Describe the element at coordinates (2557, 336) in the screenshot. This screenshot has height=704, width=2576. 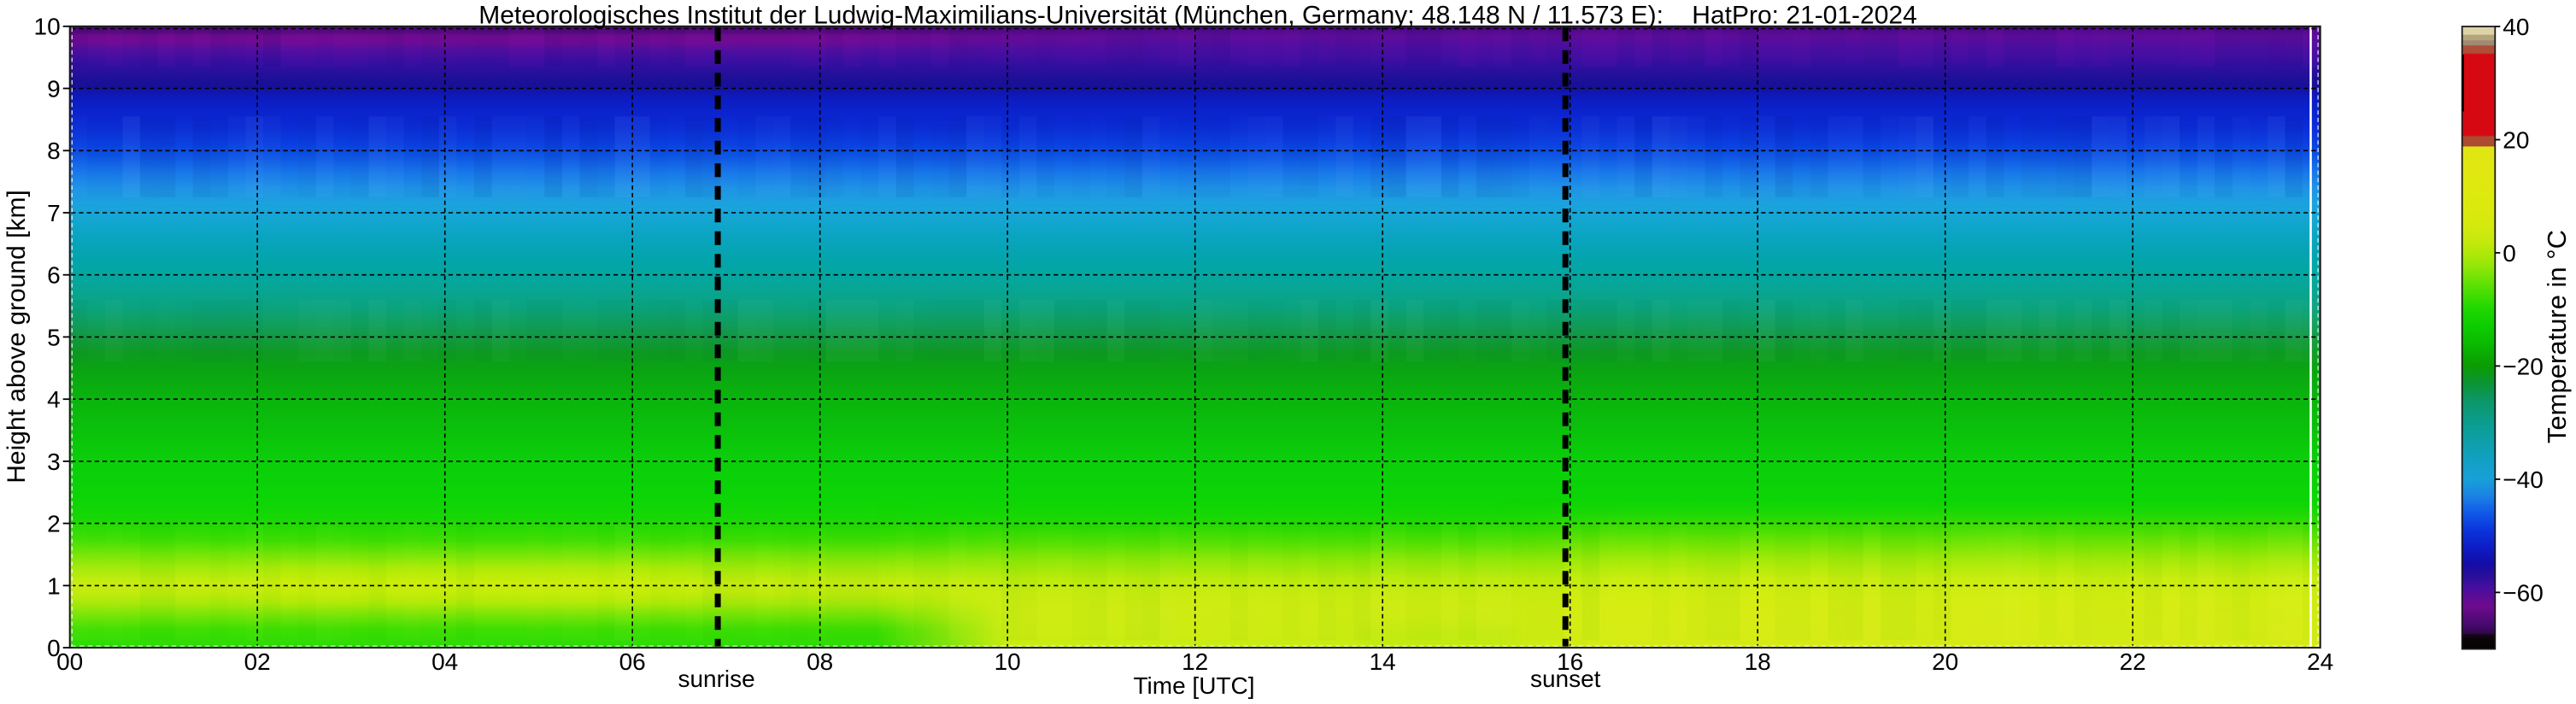
I see `svg-text: Temperature in °C` at that location.